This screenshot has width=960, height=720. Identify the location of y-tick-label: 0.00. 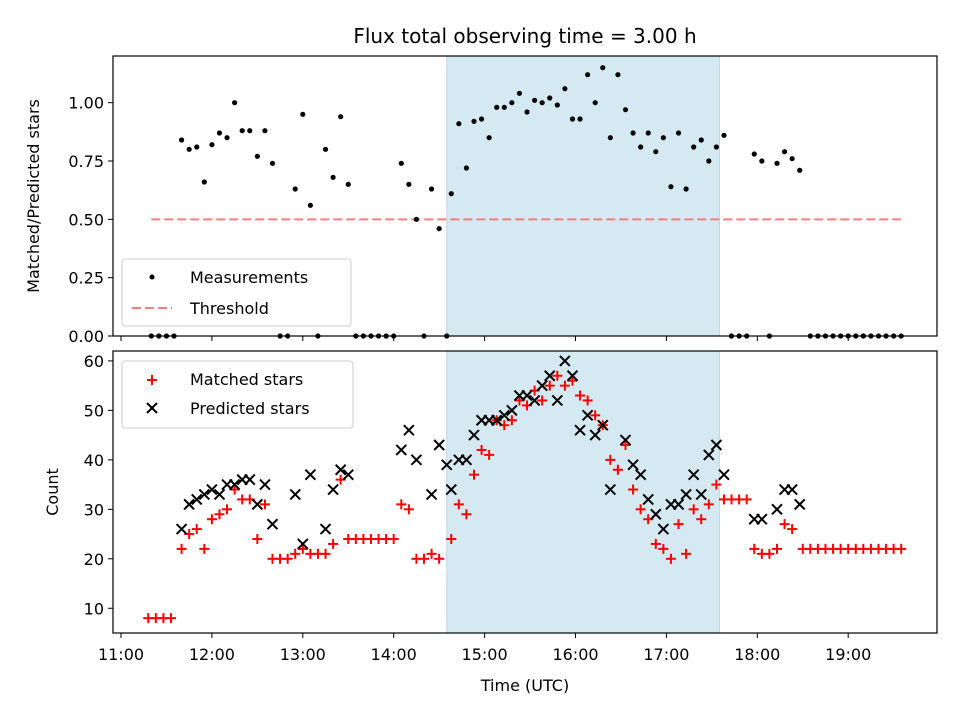
(86, 336).